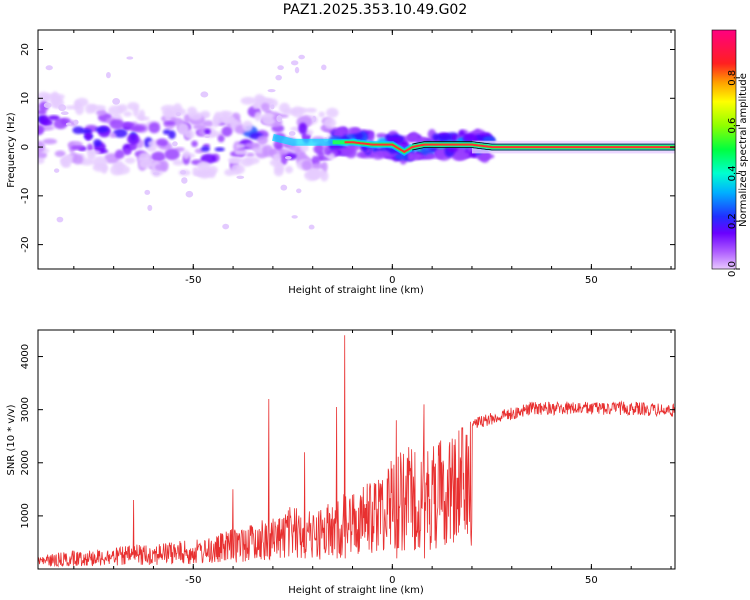 The height and width of the screenshot is (600, 750). I want to click on y-tick-label: 10, so click(25, 98).